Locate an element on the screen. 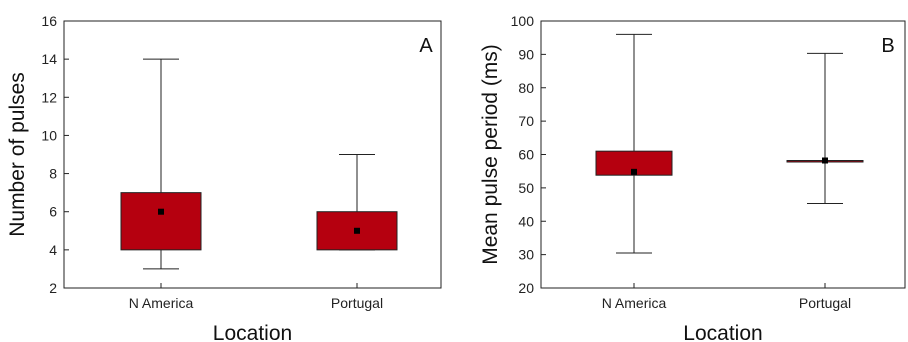 This screenshot has height=342, width=908. y-axis-title: Mean pulse period (ms) is located at coordinates (490, 154).